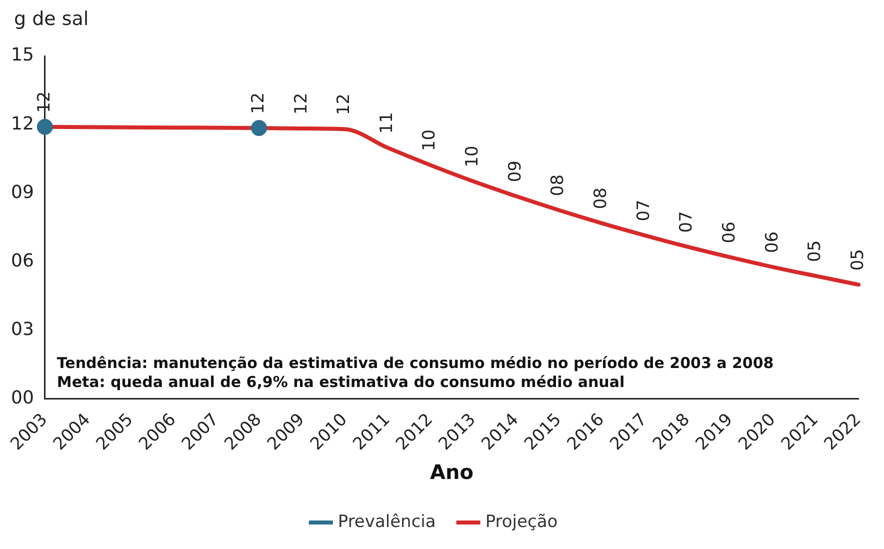 The height and width of the screenshot is (549, 884). What do you see at coordinates (22, 55) in the screenshot?
I see `y-tick-label: 15` at bounding box center [22, 55].